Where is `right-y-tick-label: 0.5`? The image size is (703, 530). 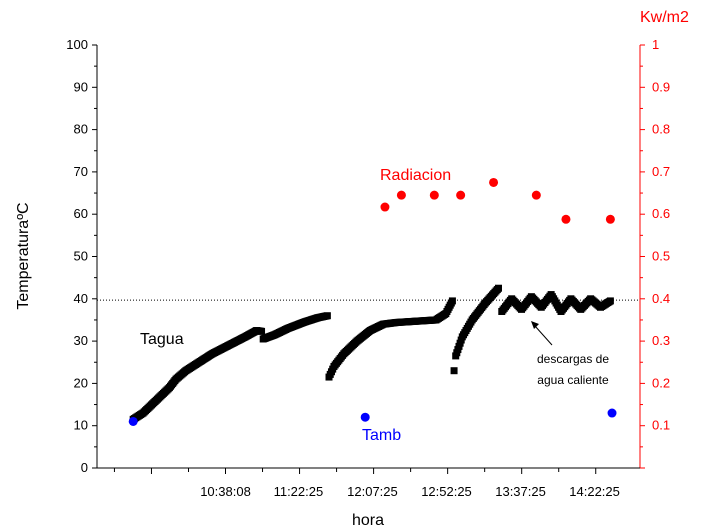
right-y-tick-label: 0.5 is located at coordinates (661, 256).